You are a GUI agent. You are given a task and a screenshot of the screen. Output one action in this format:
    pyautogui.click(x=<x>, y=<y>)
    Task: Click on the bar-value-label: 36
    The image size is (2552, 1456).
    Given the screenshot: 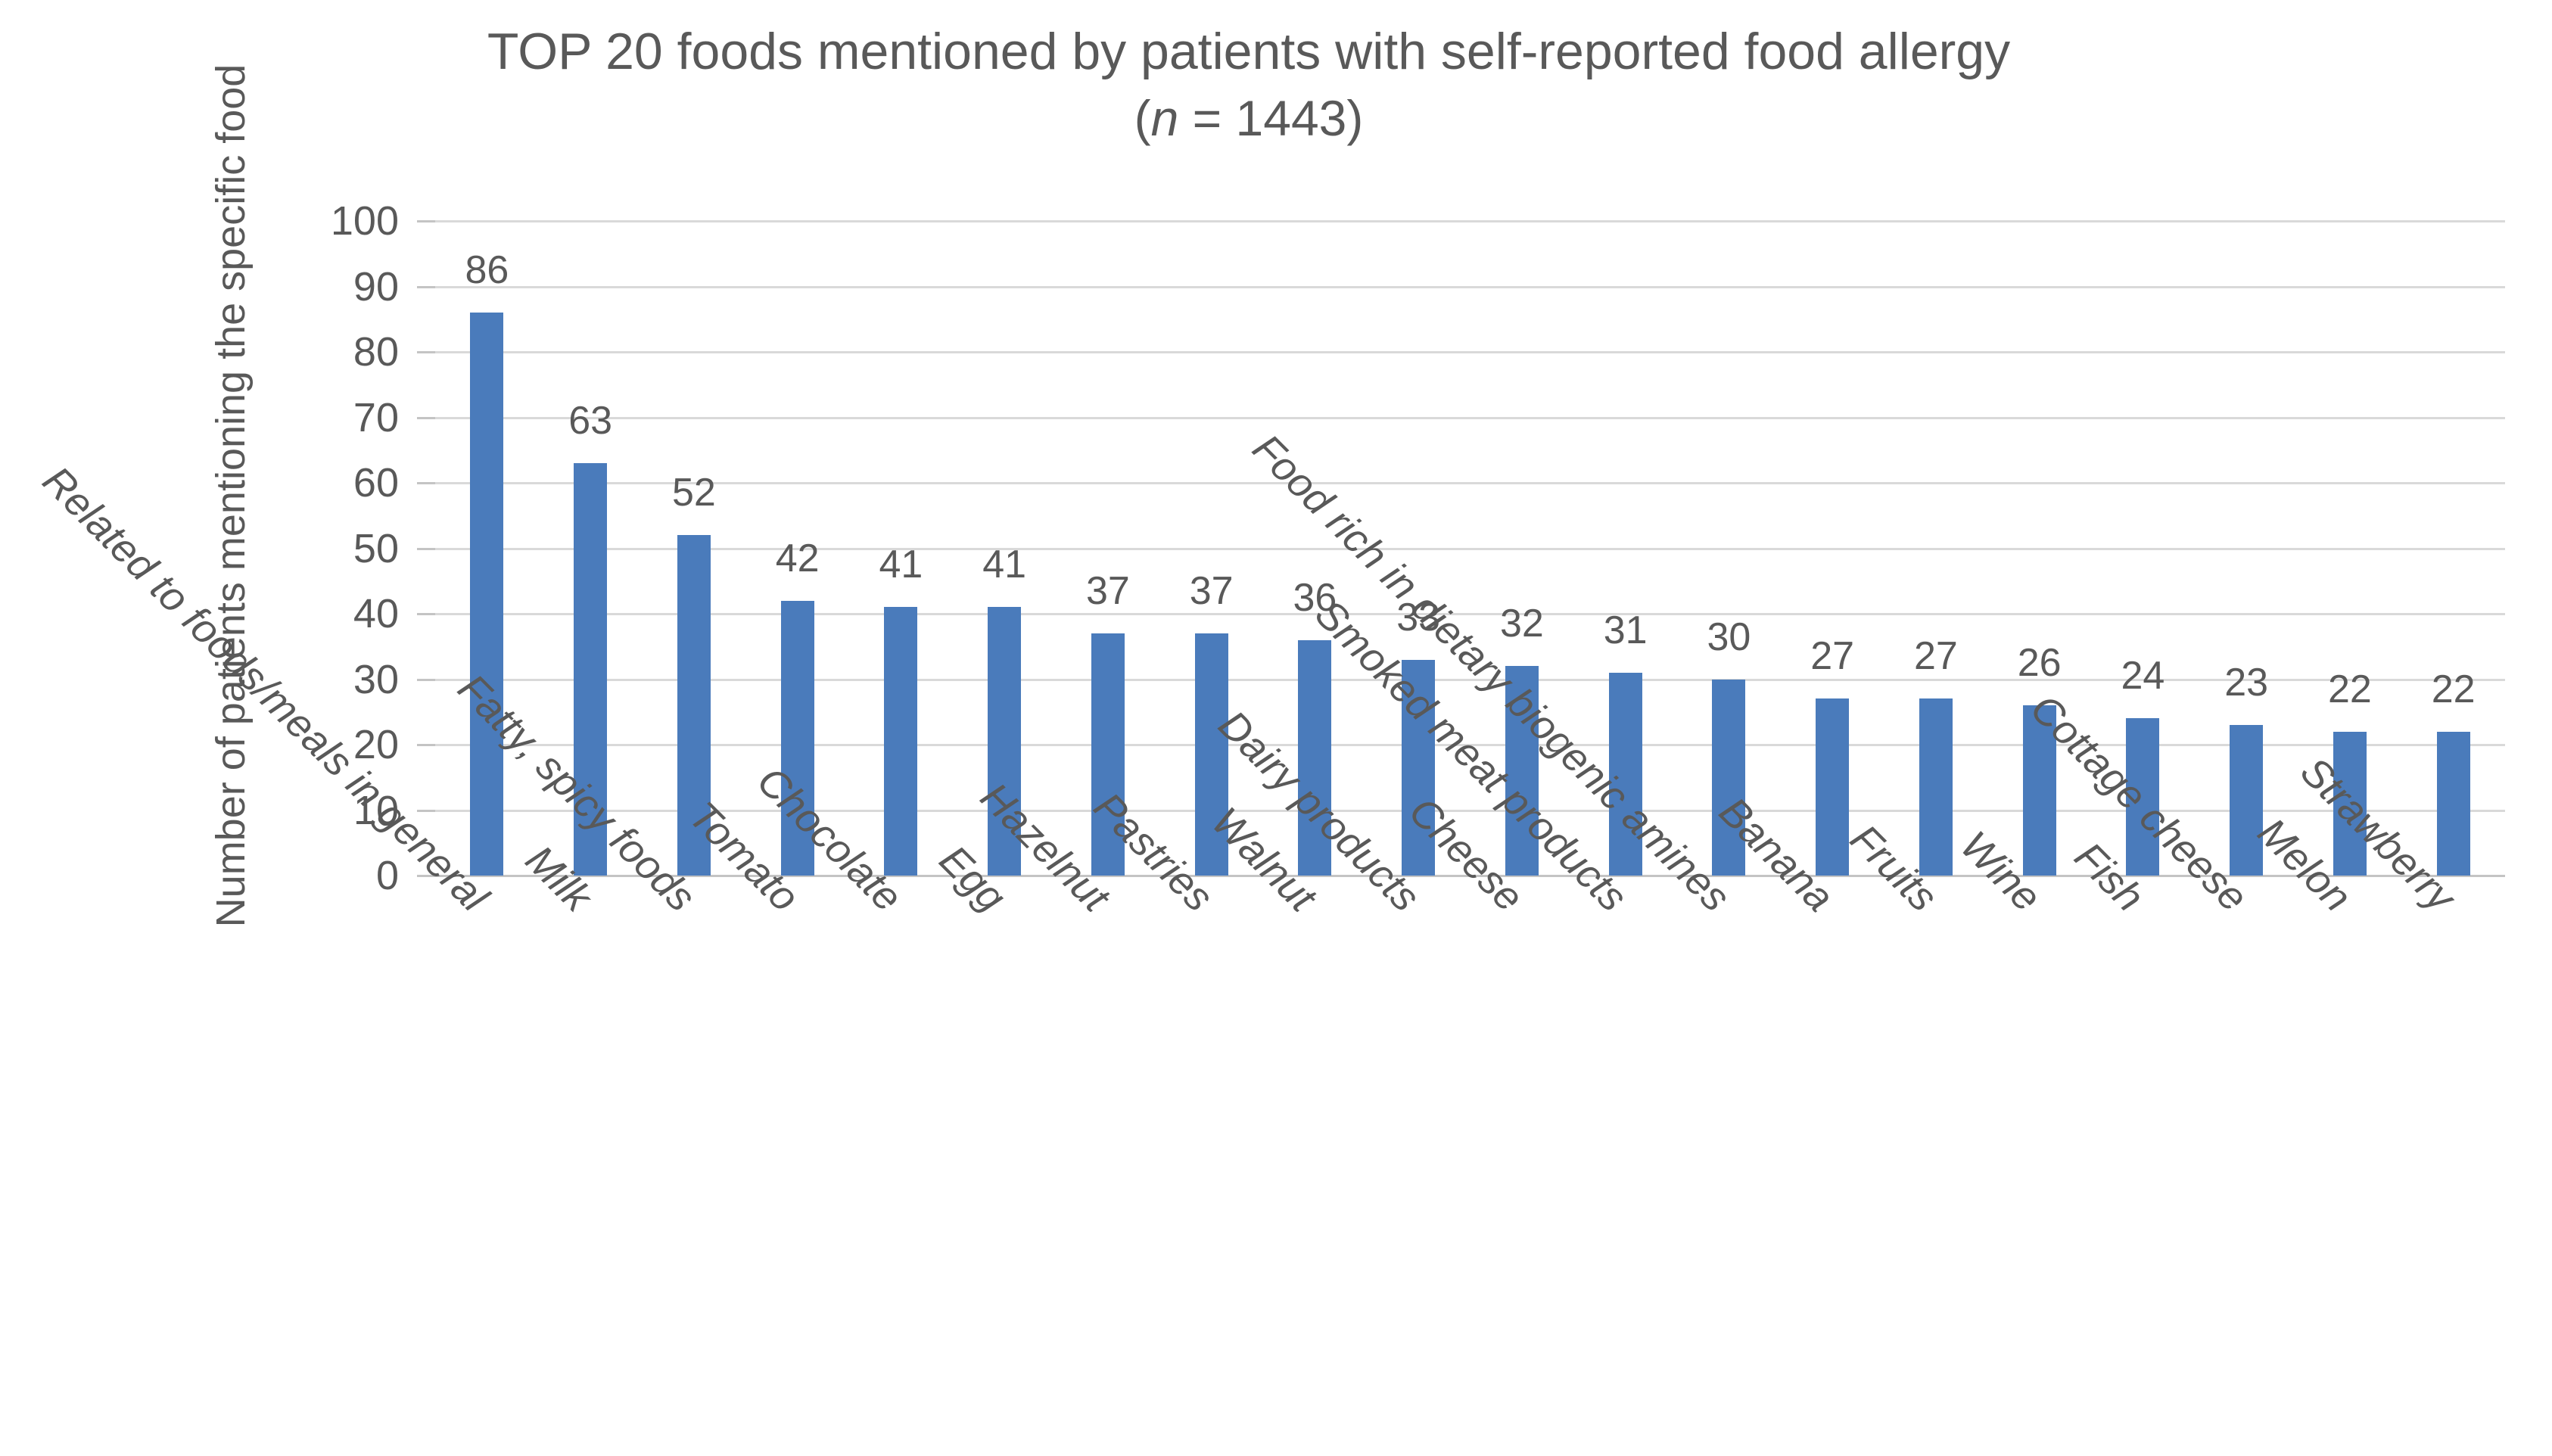 What is the action you would take?
    pyautogui.click(x=1315, y=597)
    